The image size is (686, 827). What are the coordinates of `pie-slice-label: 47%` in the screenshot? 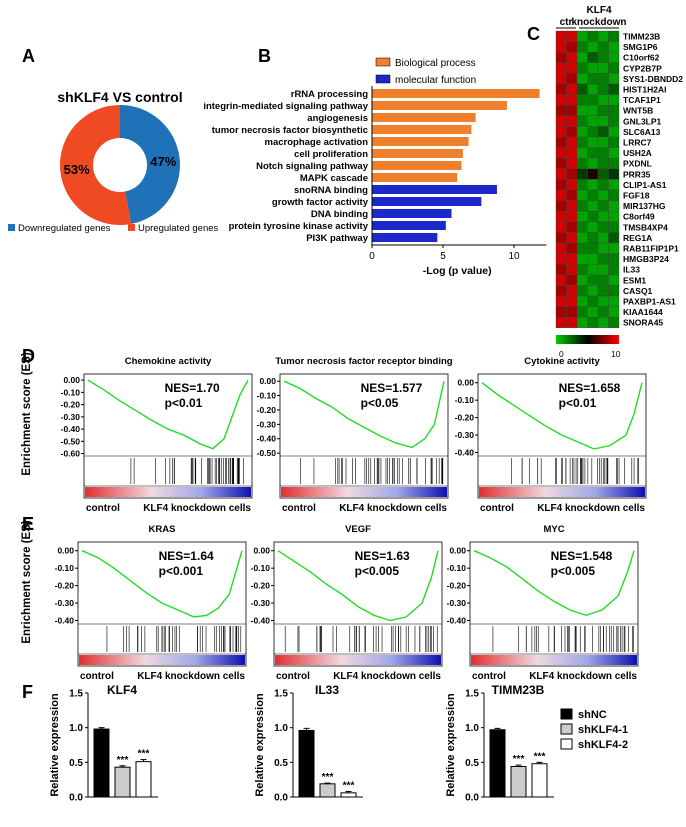 It's located at (163, 161).